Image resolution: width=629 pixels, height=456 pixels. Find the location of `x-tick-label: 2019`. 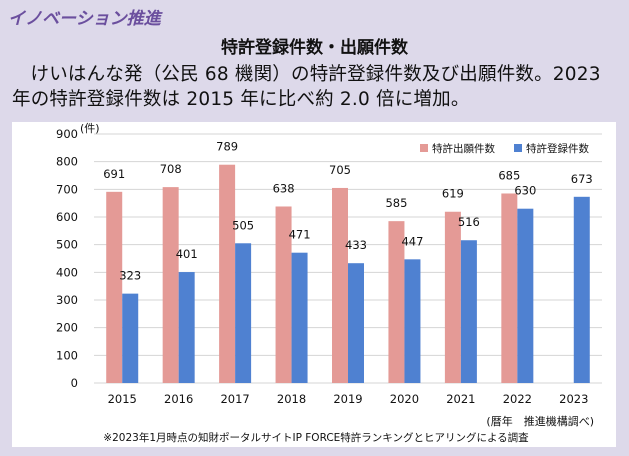

x-tick-label: 2019 is located at coordinates (347, 399).